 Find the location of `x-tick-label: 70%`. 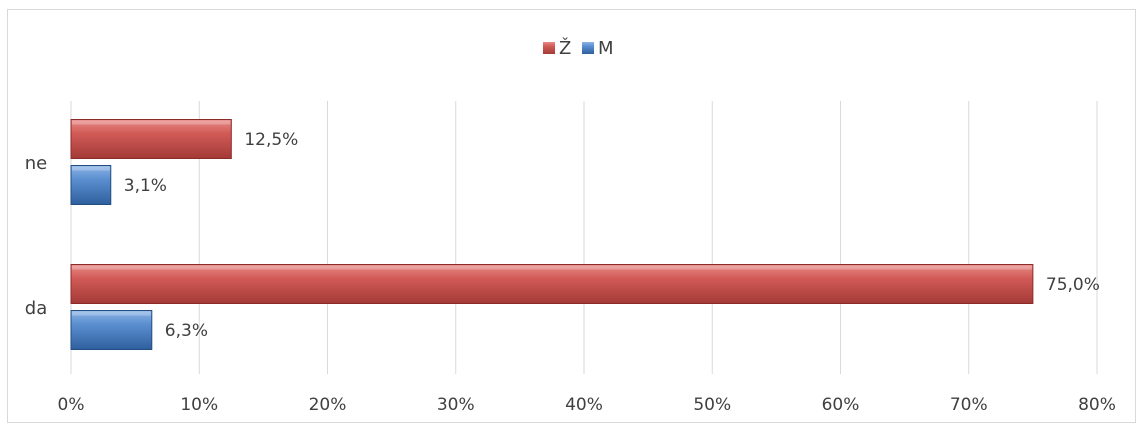

x-tick-label: 70% is located at coordinates (969, 405).